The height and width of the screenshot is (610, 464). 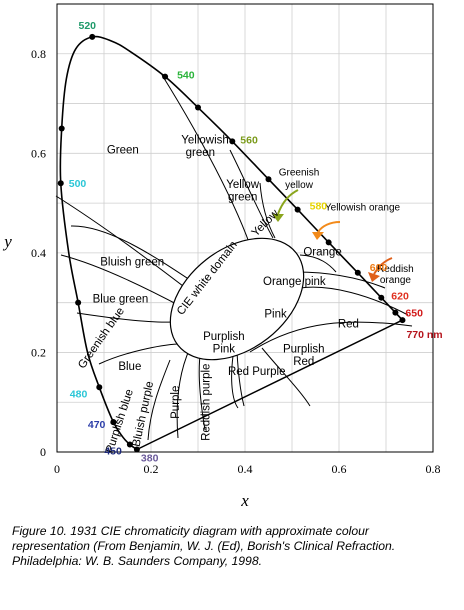 What do you see at coordinates (79, 394) in the screenshot?
I see `wavelength-label: 480` at bounding box center [79, 394].